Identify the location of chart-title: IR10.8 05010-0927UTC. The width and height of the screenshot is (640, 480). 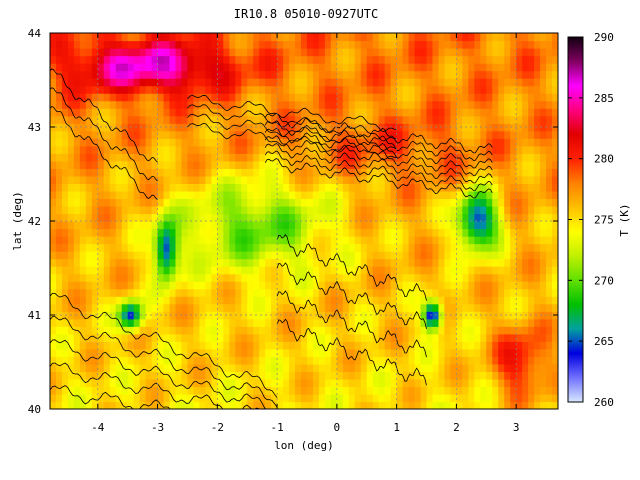
(306, 14).